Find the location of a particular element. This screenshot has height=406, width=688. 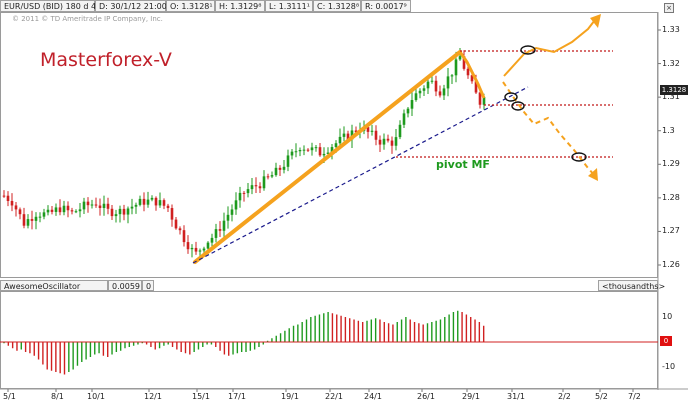

time-axis-tick-label: 2/2 is located at coordinates (564, 396).